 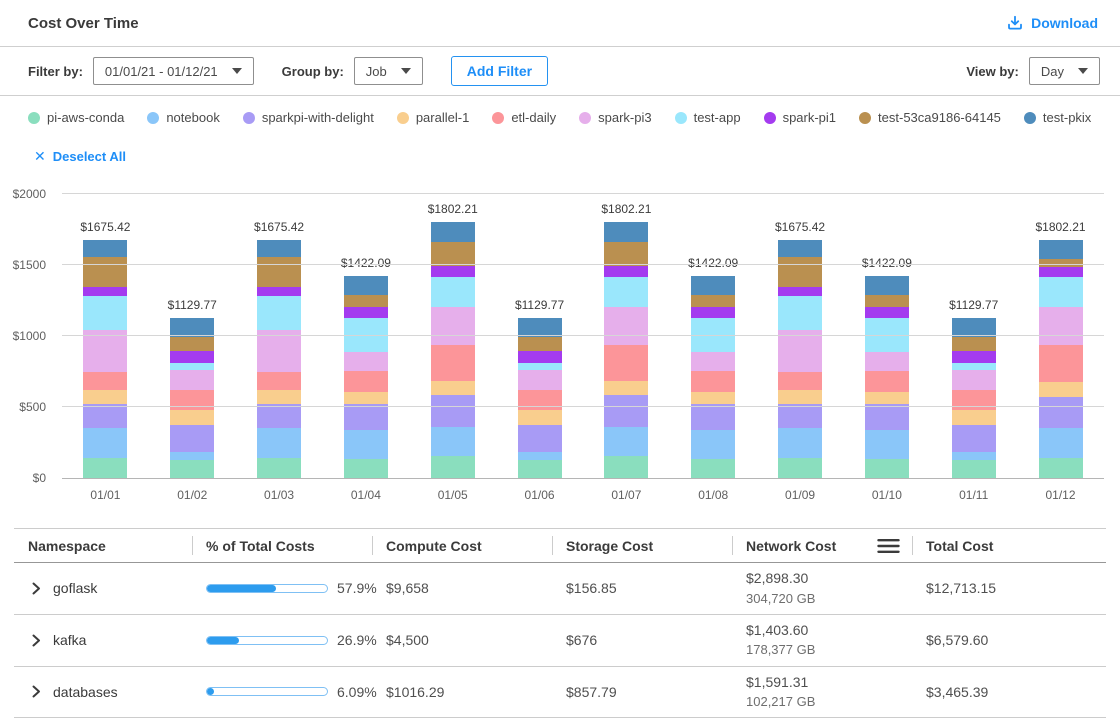 I want to click on legend-item-spark-pi3: spark-pi3, so click(x=615, y=117).